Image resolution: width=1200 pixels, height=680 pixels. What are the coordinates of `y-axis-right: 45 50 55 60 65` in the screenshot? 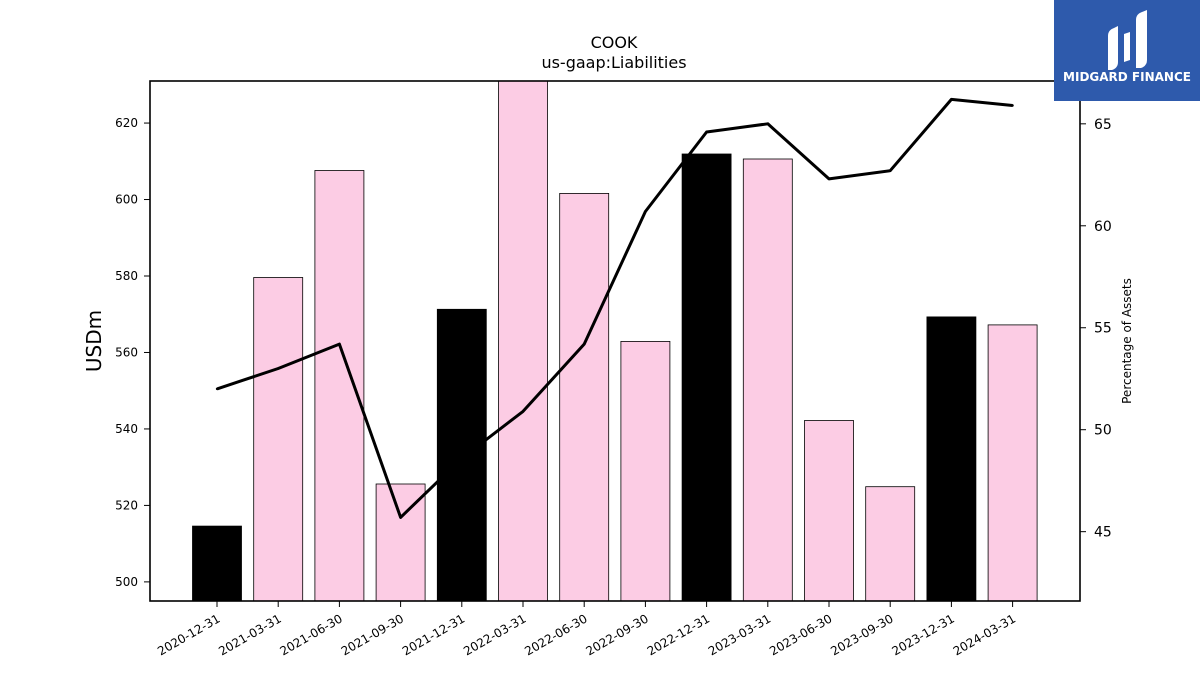 It's located at (1096, 329).